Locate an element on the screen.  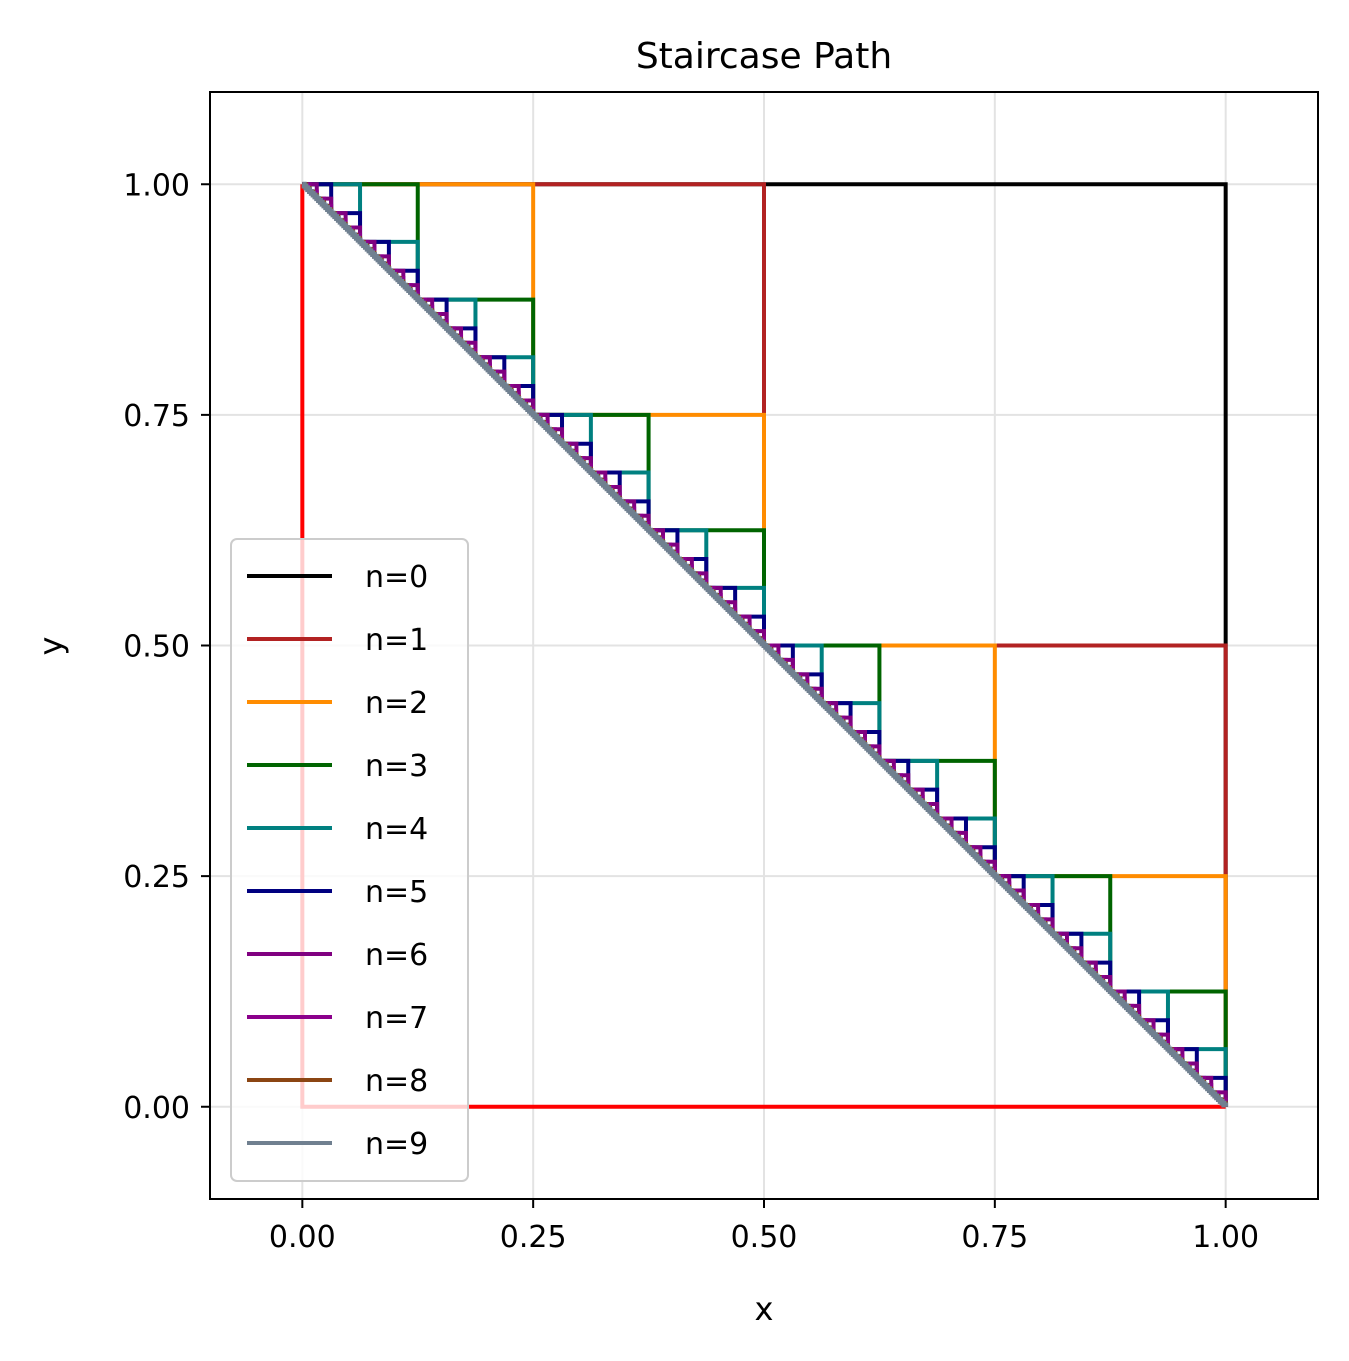
legend-label: n=4 is located at coordinates (396, 829).